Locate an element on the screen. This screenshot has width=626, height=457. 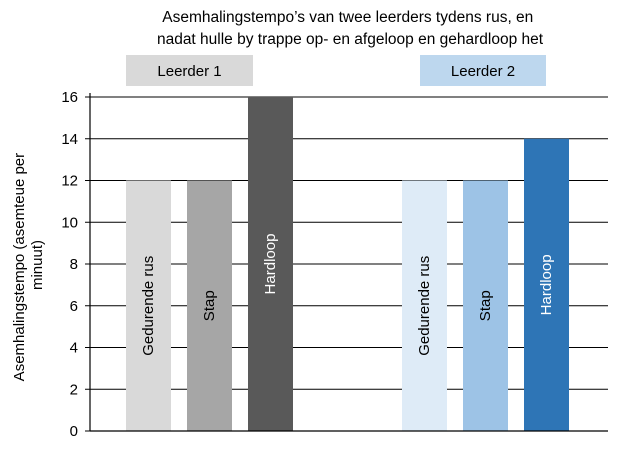
y-axis-label: Asemhalingstempo (asemteue per minuut) is located at coordinates (28, 265).